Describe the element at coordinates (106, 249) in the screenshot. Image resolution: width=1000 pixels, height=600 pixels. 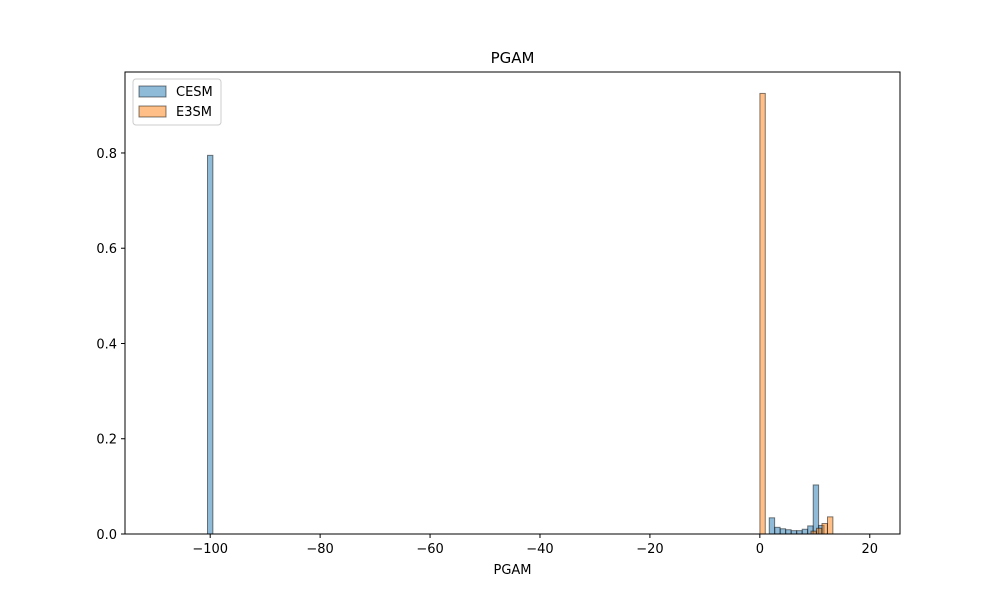
I see `y-tick-label: 0.6` at that location.